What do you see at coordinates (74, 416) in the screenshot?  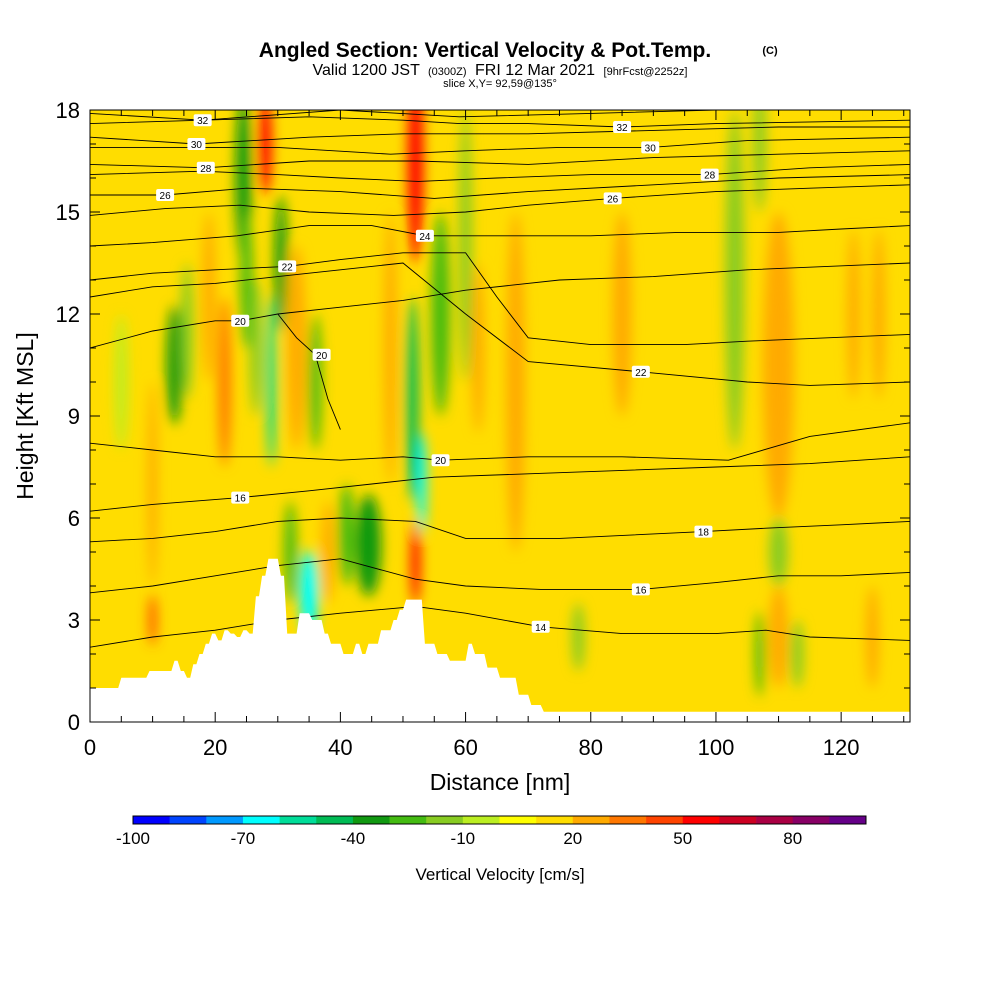 I see `y-tick-label: 9` at bounding box center [74, 416].